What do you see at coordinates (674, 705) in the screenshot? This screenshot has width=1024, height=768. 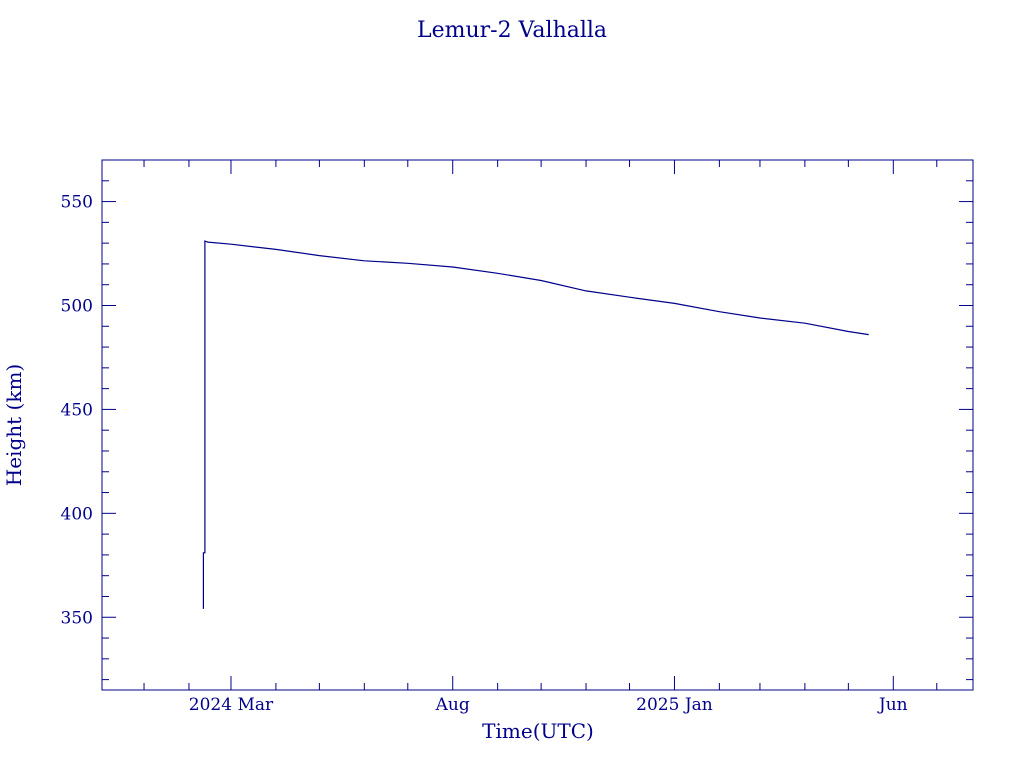 I see `x-tick-label: 2025 Jan` at bounding box center [674, 705].